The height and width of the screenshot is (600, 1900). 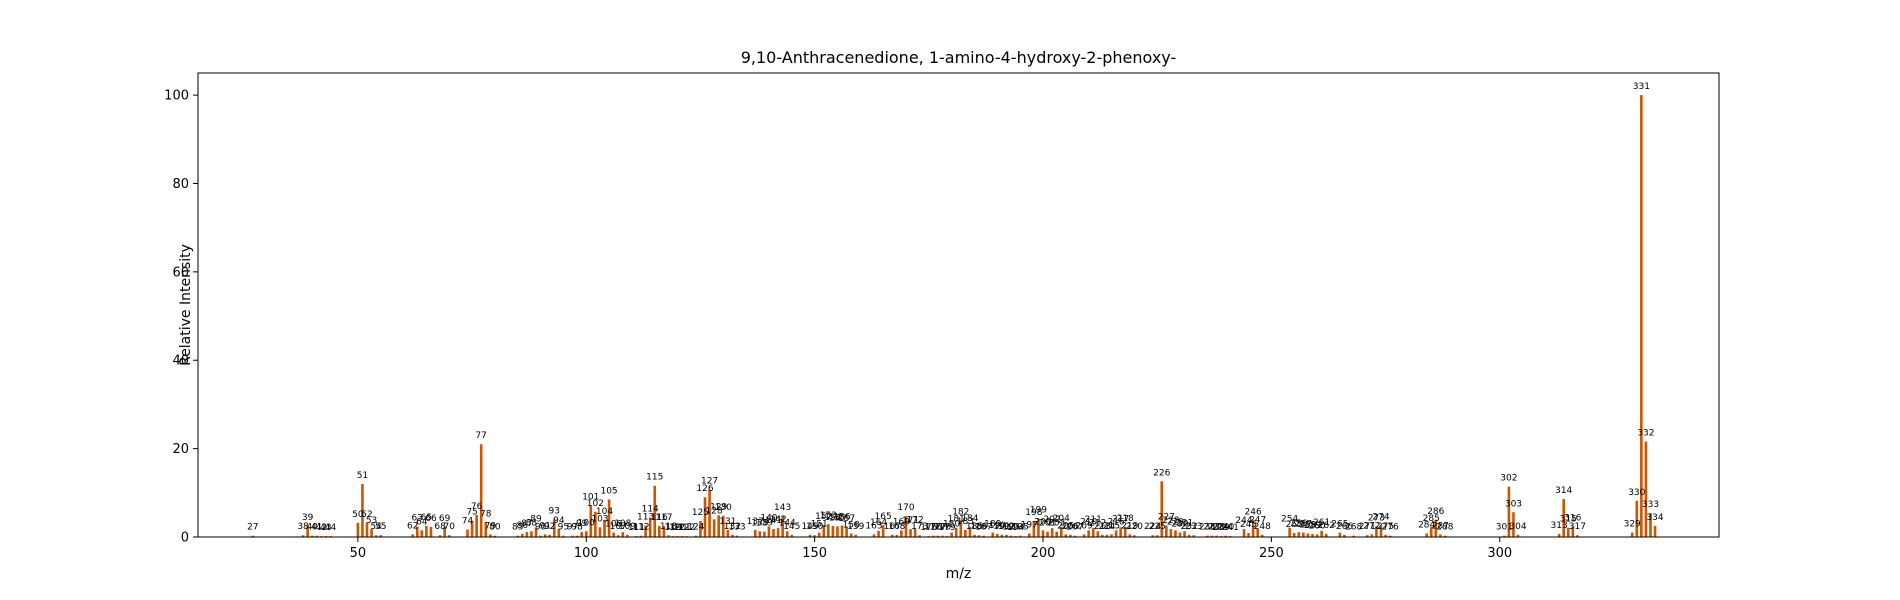 I want to click on peak-label: 159, so click(x=855, y=527).